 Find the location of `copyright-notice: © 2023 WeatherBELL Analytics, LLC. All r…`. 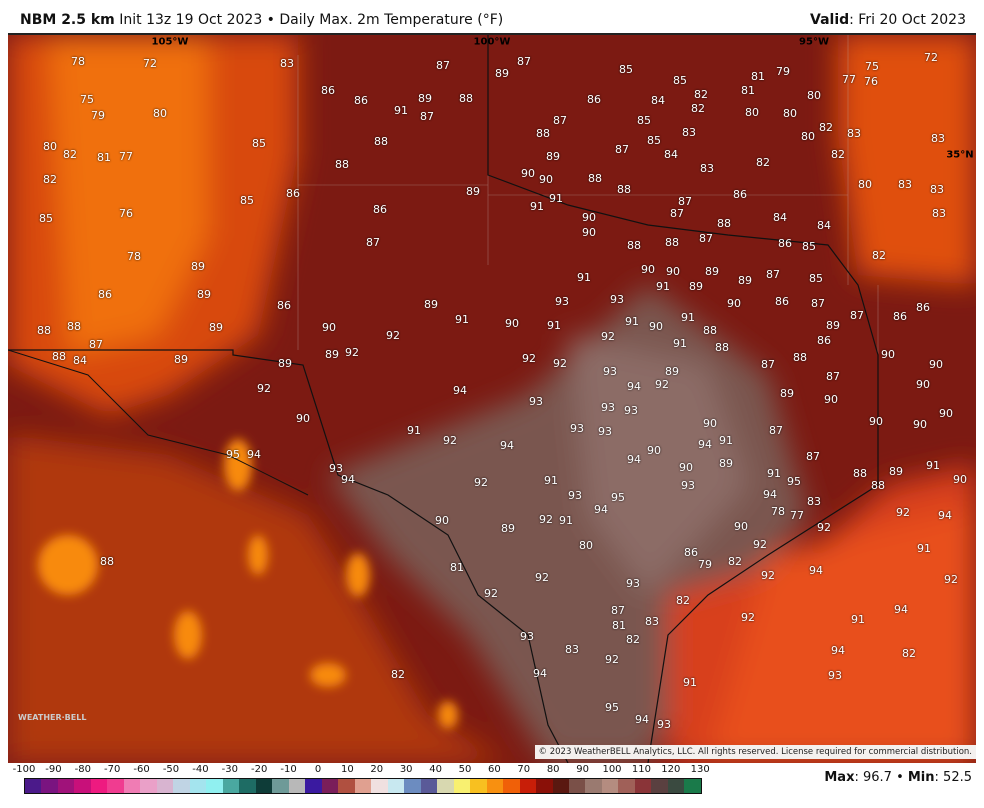

copyright-notice: © 2023 WeatherBELL Analytics, LLC. All r… is located at coordinates (755, 752).